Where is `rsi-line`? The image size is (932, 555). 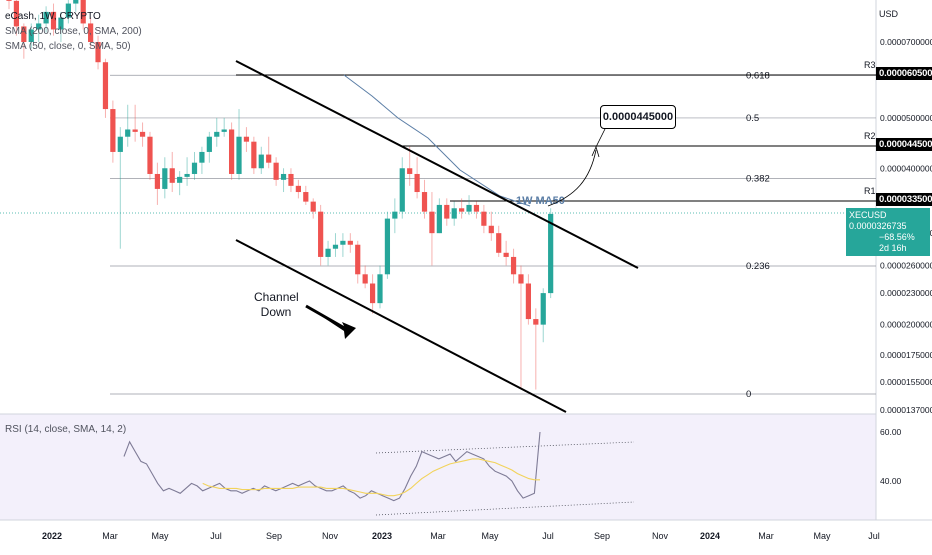
rsi-line is located at coordinates (332, 466).